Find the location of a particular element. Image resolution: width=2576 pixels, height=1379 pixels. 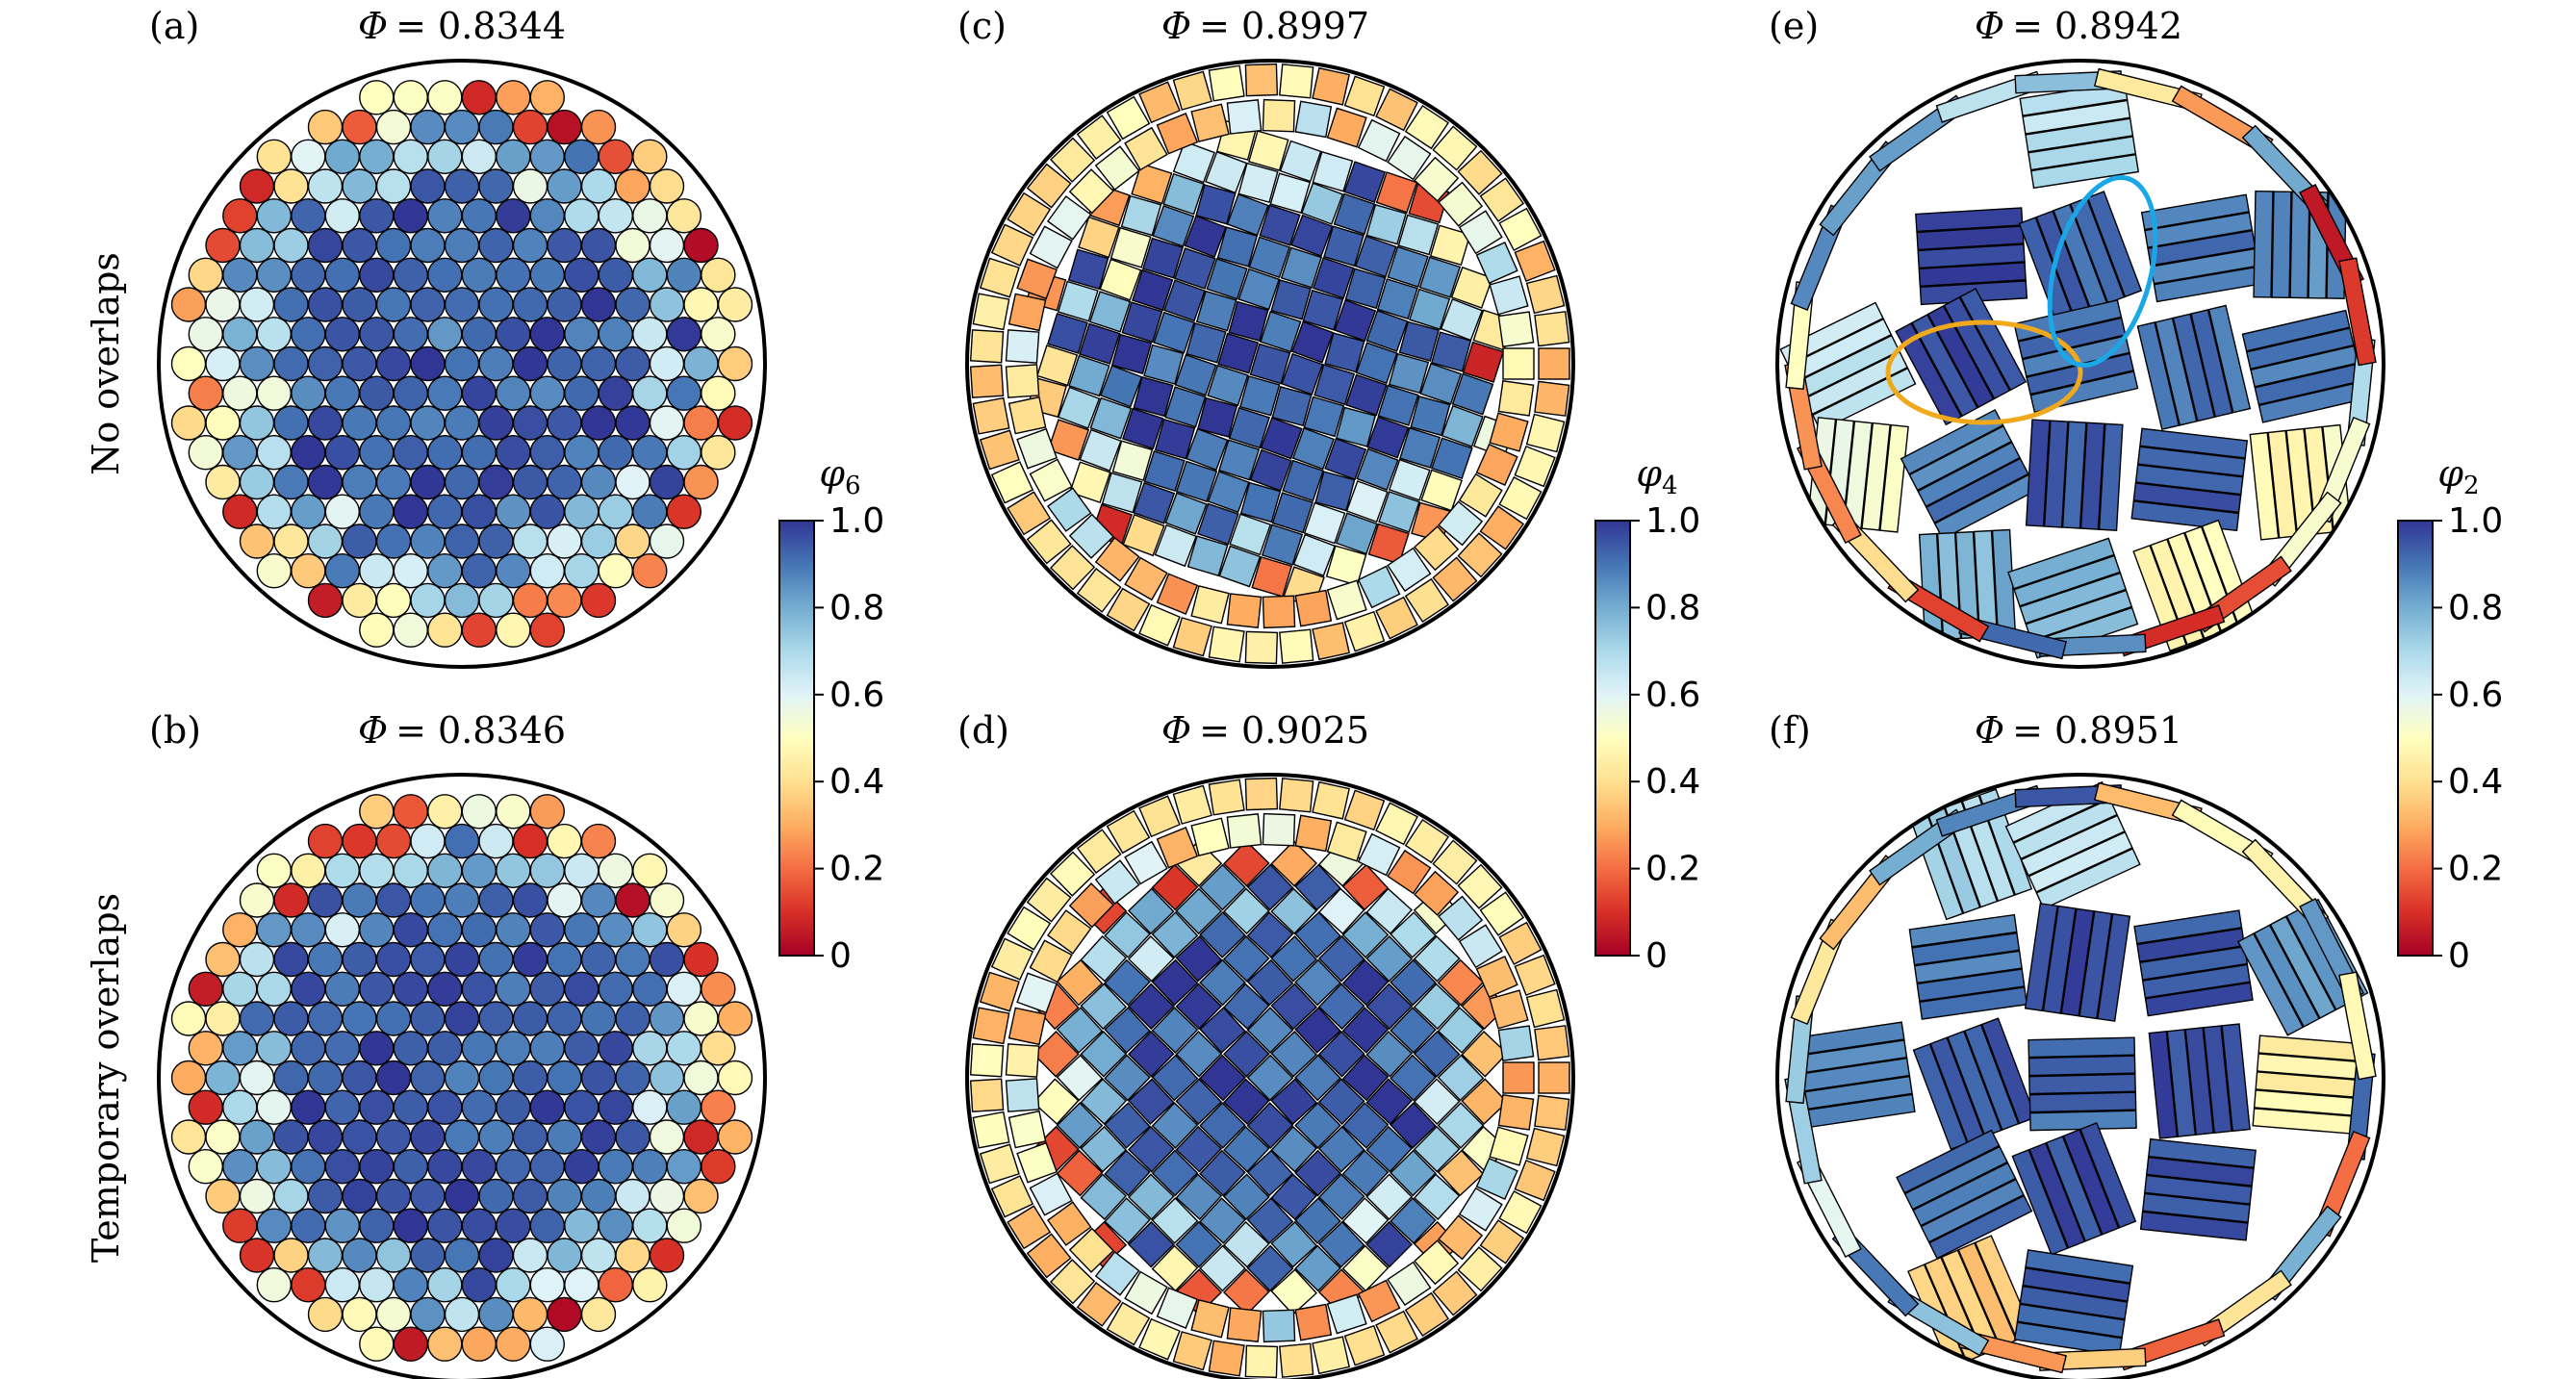

colorbar-title: φ6 is located at coordinates (839, 476).